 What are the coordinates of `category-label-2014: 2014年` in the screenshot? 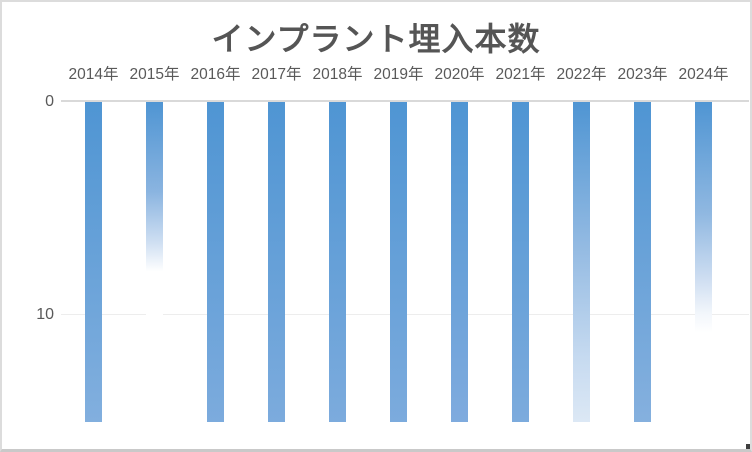 It's located at (93, 74).